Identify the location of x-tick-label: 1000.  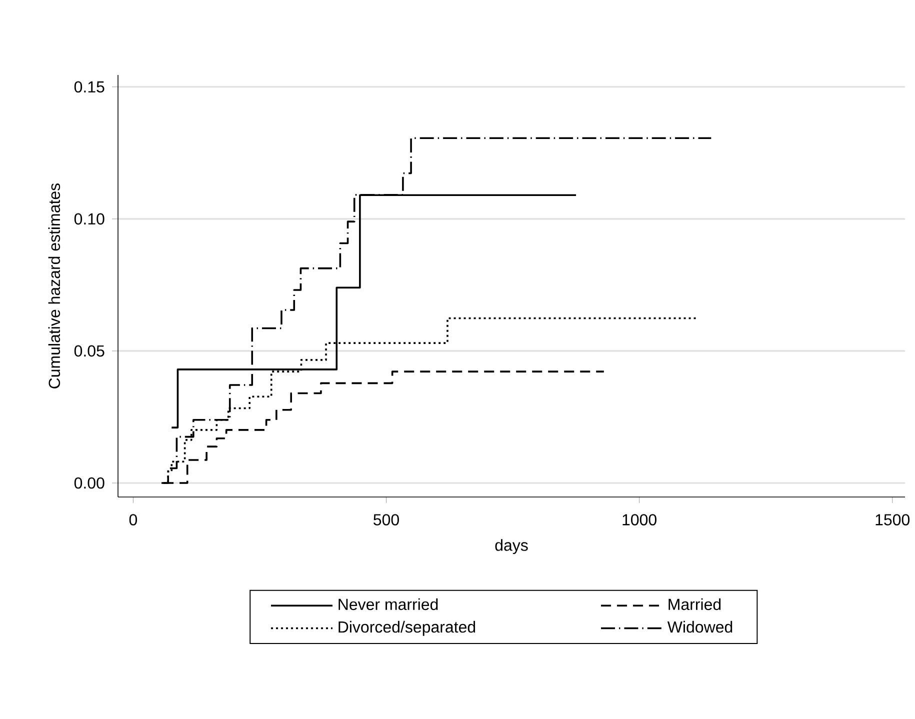
(639, 520).